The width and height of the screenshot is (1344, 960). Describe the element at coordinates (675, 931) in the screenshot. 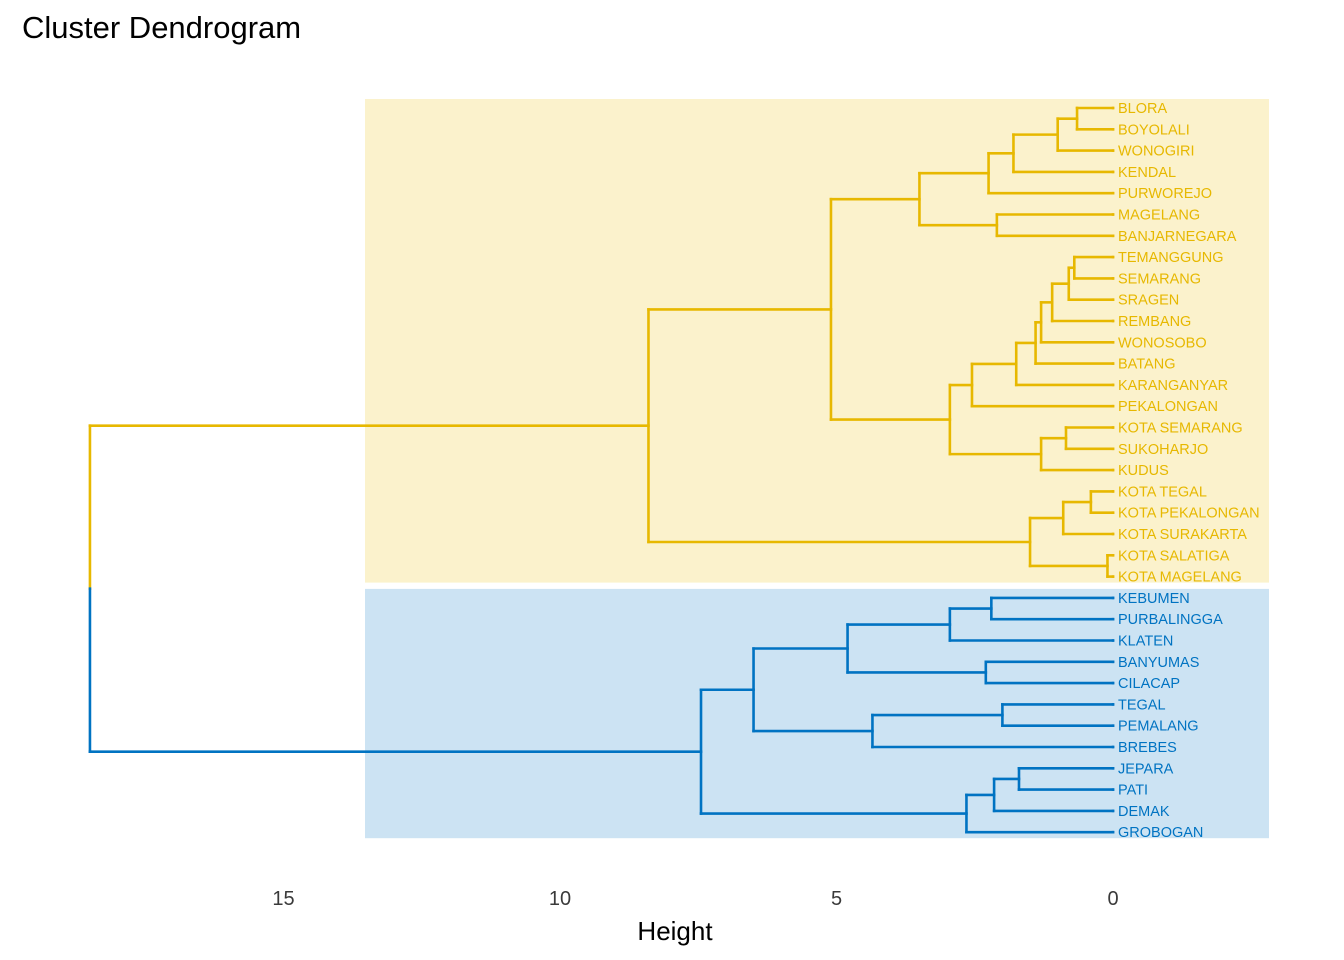

I see `x-axis-label: Height` at that location.